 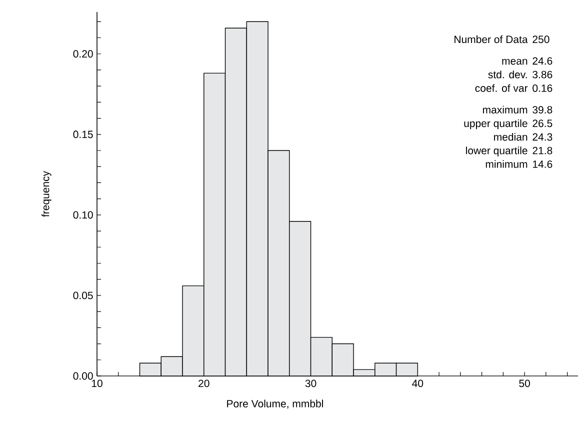 What do you see at coordinates (204, 384) in the screenshot?
I see `x-tick-label: 20` at bounding box center [204, 384].